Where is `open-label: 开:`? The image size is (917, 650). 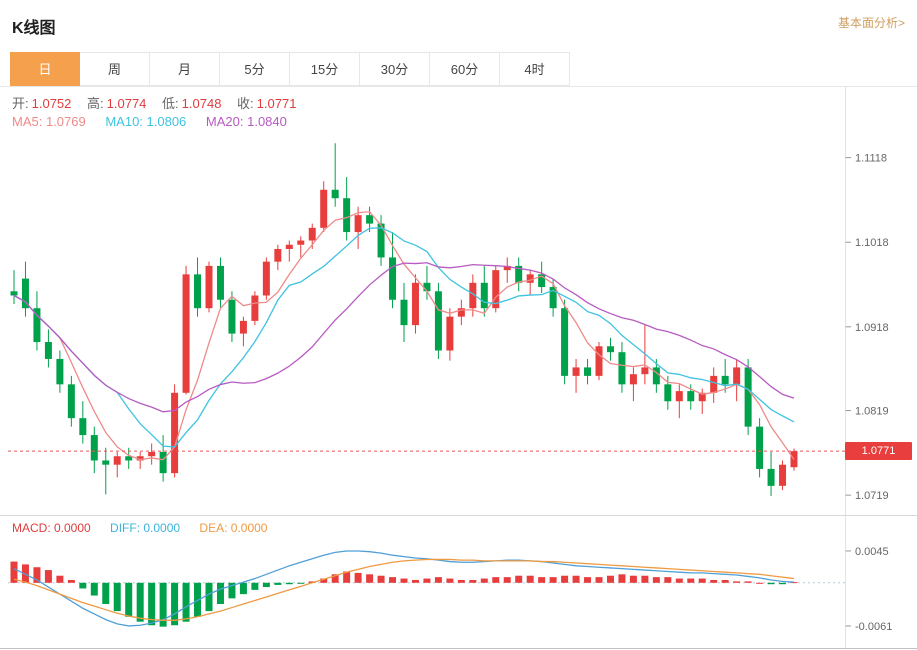
open-label: 开: is located at coordinates (20, 103).